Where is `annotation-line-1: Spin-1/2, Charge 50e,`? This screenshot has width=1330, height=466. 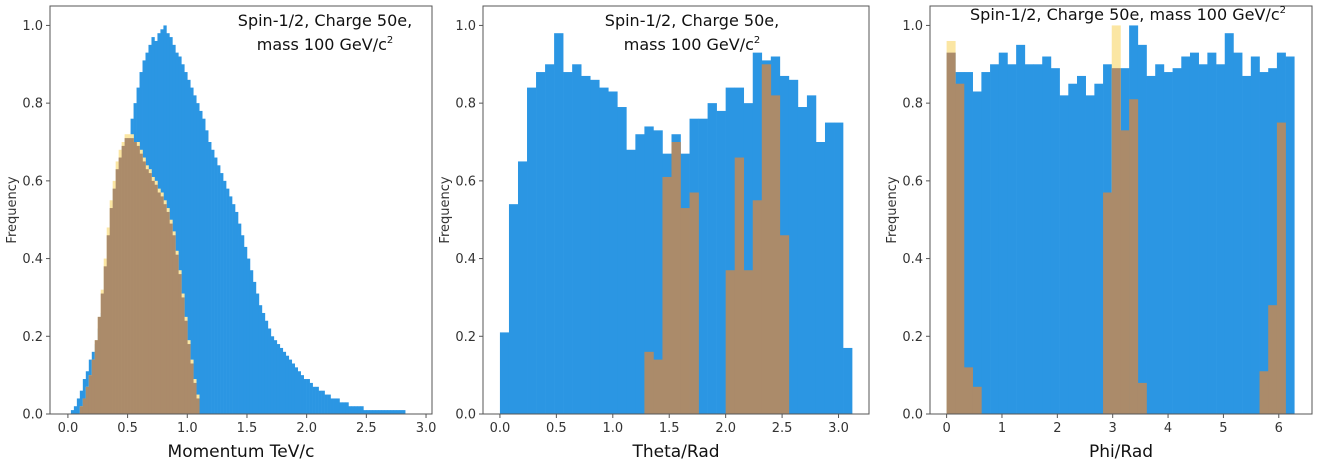 annotation-line-1: Spin-1/2, Charge 50e, is located at coordinates (692, 20).